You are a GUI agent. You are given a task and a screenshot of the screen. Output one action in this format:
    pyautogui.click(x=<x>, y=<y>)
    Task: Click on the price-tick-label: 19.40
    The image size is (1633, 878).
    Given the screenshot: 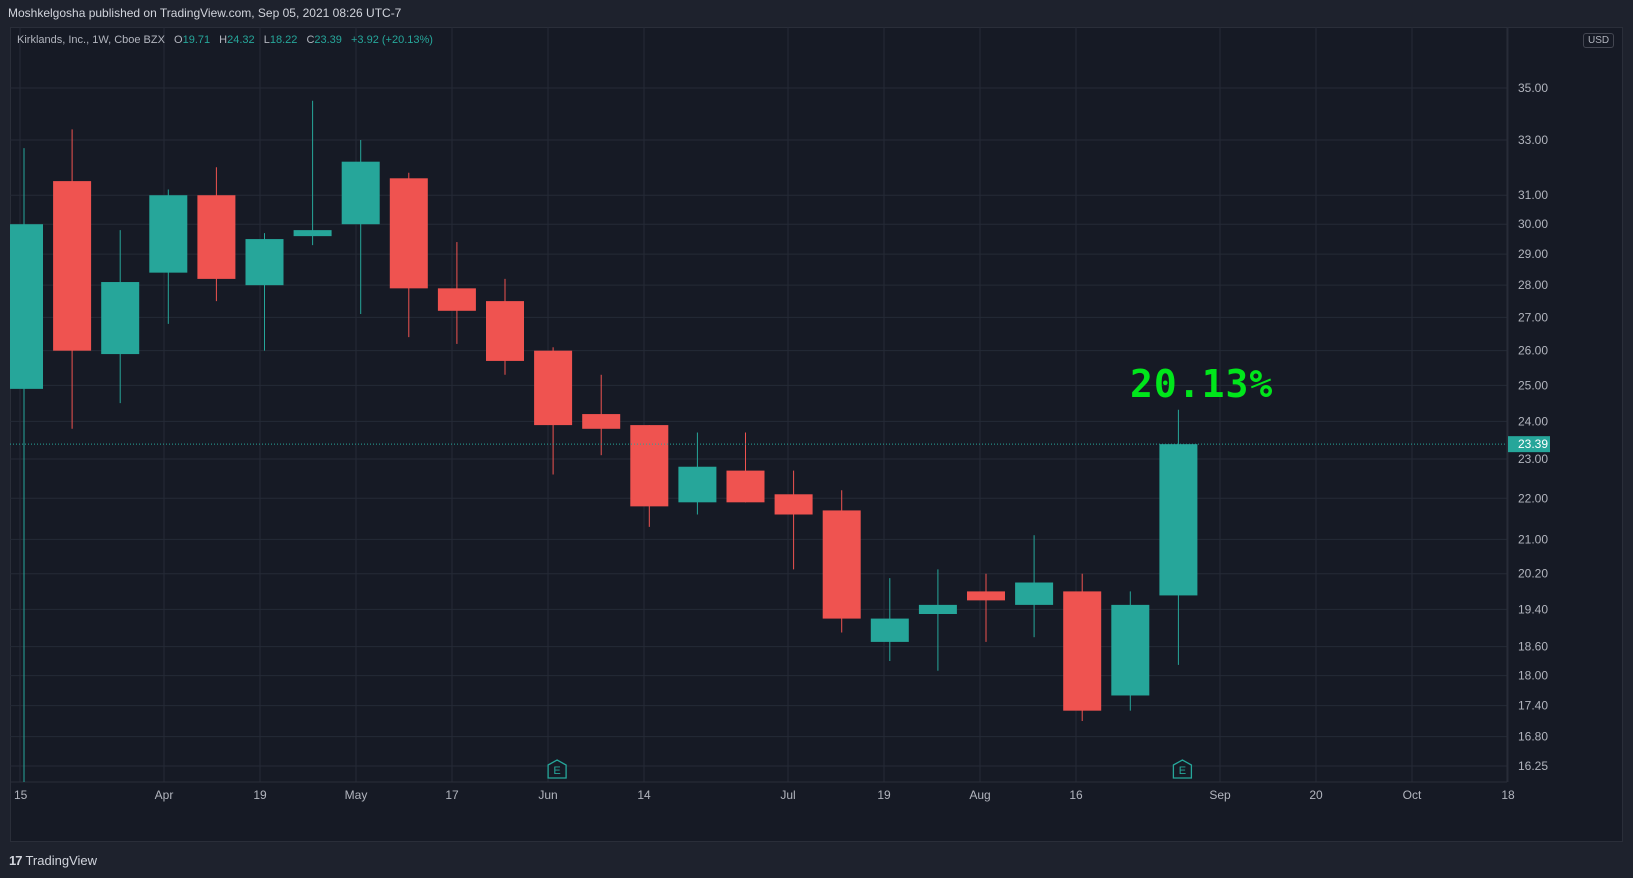 What is the action you would take?
    pyautogui.click(x=1533, y=609)
    